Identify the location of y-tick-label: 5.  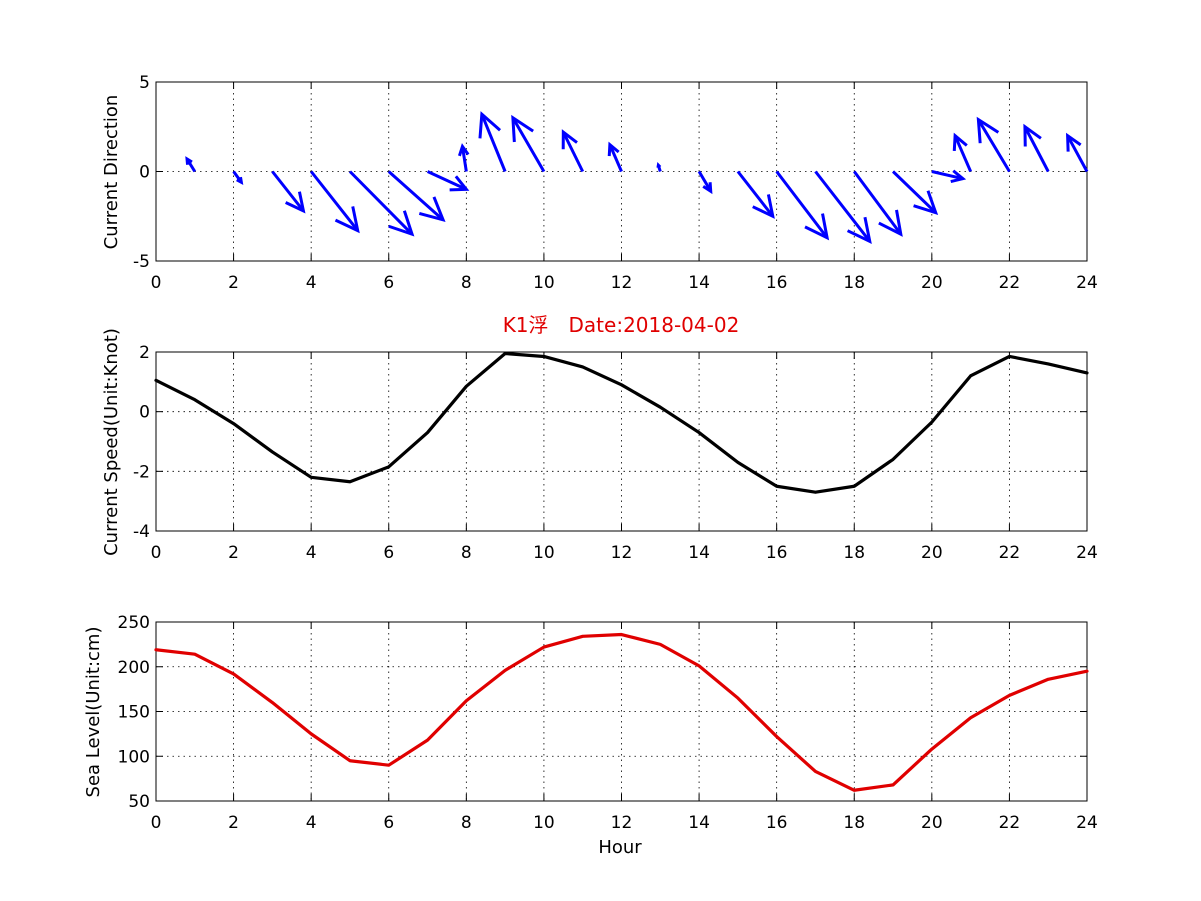
(144, 83).